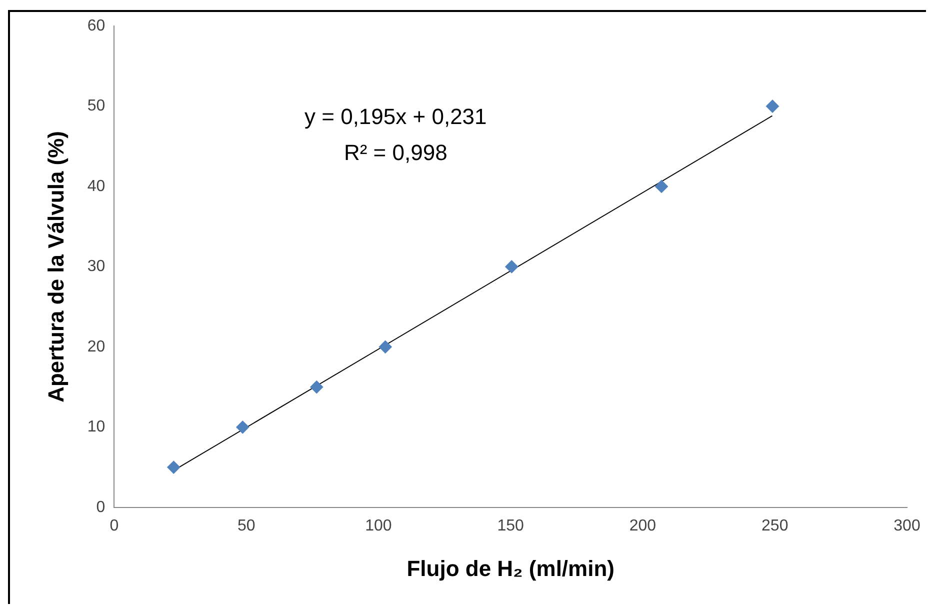  I want to click on y-tick-label: 30, so click(96, 267).